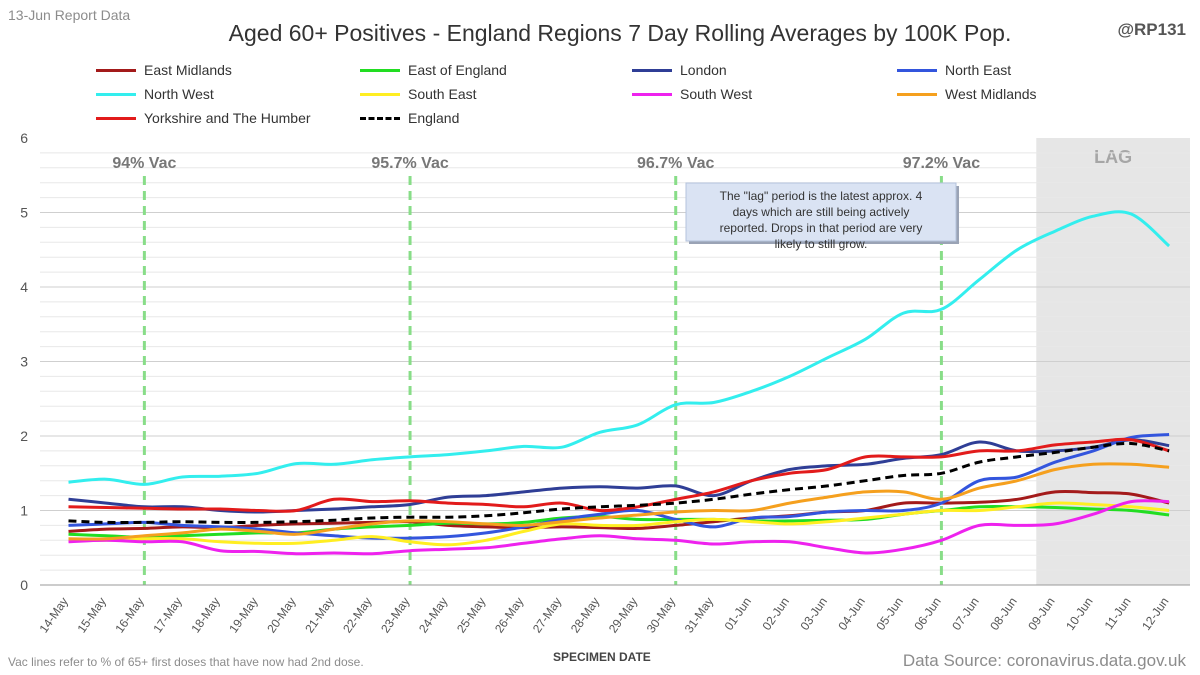 The height and width of the screenshot is (675, 1200). I want to click on legend-item-england: England, so click(409, 118).